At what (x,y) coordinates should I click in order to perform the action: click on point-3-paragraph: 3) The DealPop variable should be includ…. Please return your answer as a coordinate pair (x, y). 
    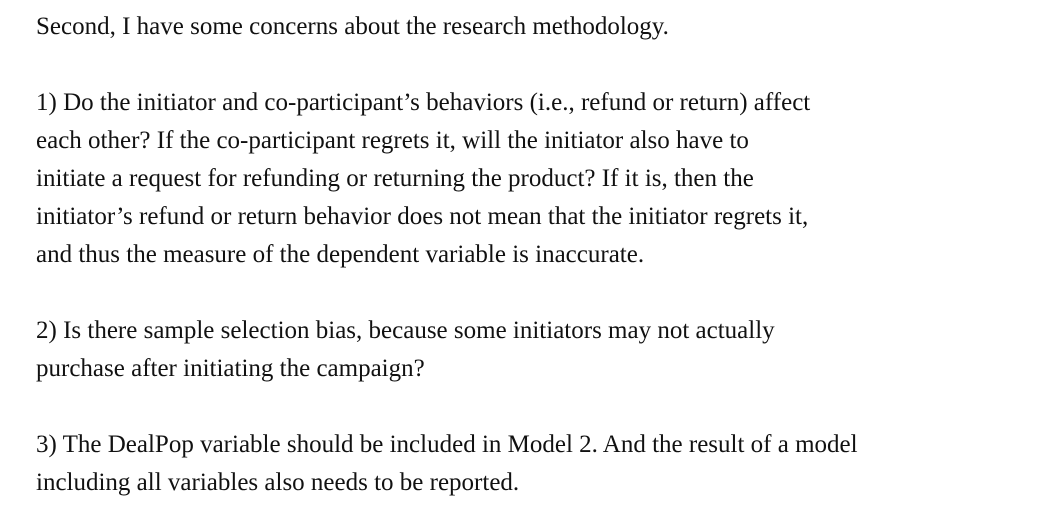
    Looking at the image, I should click on (531, 464).